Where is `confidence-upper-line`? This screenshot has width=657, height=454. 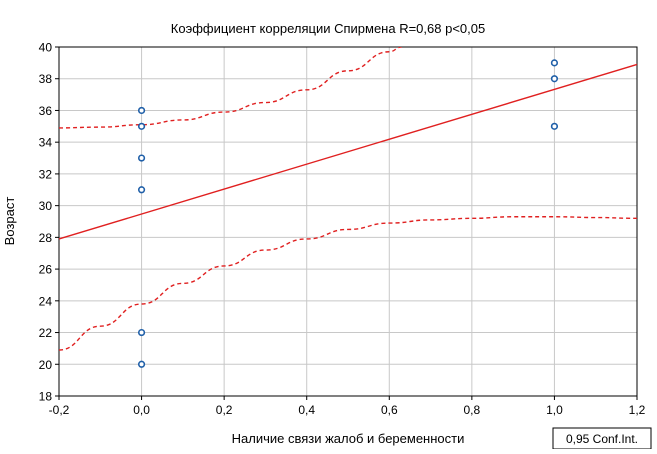 confidence-upper-line is located at coordinates (230, 88).